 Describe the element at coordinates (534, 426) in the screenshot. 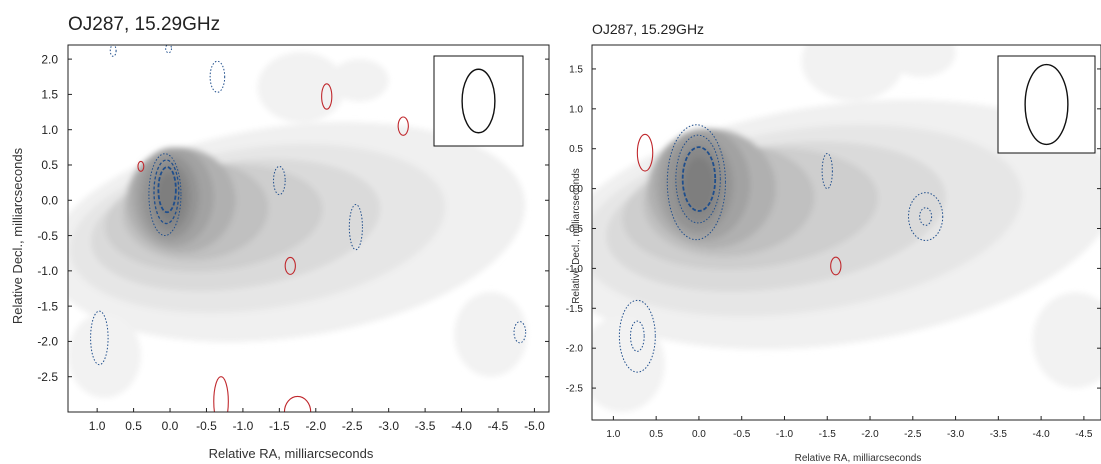

I see `x-tick-label: -5.0` at that location.